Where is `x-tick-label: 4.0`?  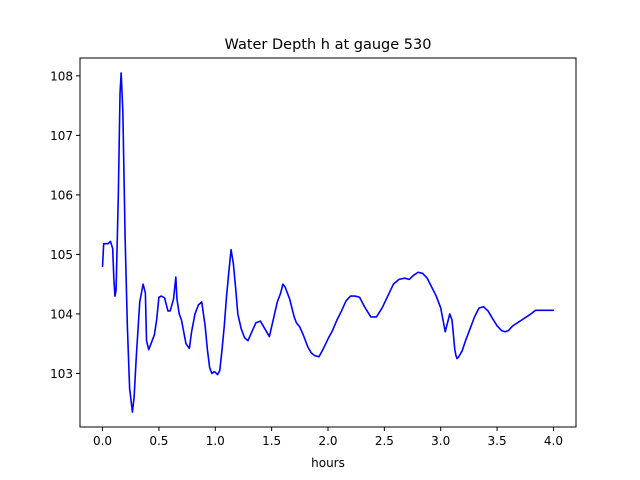 x-tick-label: 4.0 is located at coordinates (553, 441).